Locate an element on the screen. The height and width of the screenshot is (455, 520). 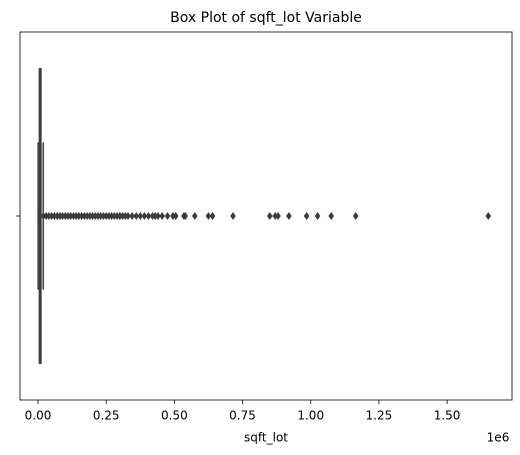
chart-title: Box Plot of sqft_lot Variable is located at coordinates (266, 18).